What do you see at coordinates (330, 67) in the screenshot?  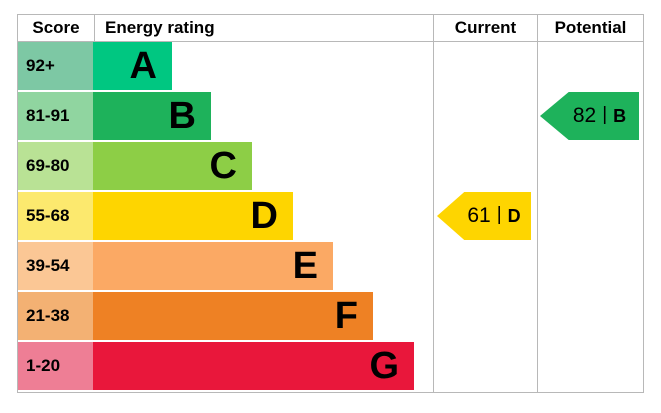 I see `rating-row-a: 92+ A` at bounding box center [330, 67].